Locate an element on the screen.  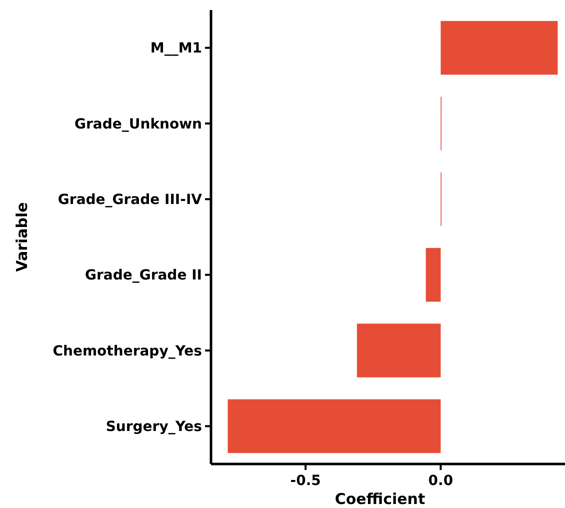
y-tick-label: Grade_Unknown is located at coordinates (138, 124).